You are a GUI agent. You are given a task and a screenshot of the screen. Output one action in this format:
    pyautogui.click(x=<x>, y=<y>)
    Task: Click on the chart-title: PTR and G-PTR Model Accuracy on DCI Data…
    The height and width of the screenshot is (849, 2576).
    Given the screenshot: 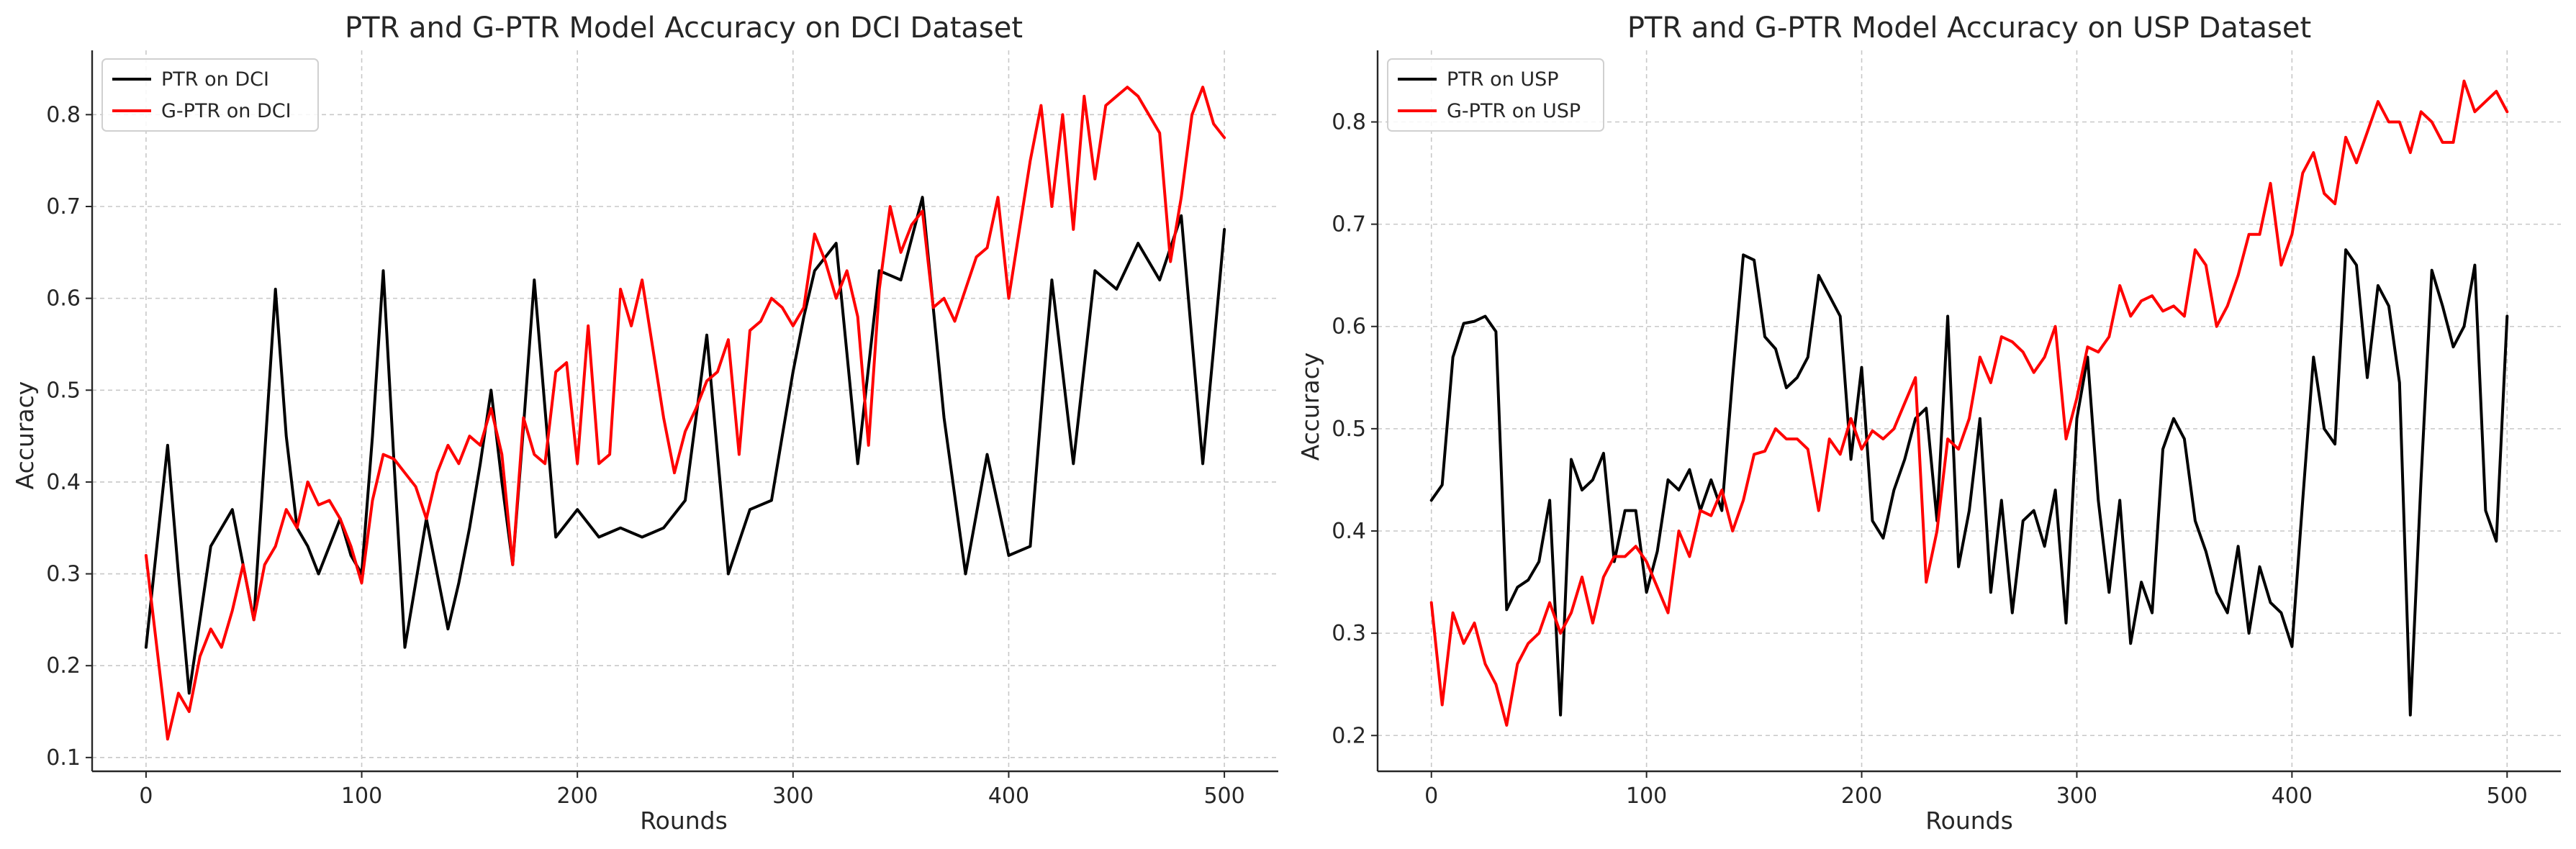 What is the action you would take?
    pyautogui.click(x=684, y=29)
    